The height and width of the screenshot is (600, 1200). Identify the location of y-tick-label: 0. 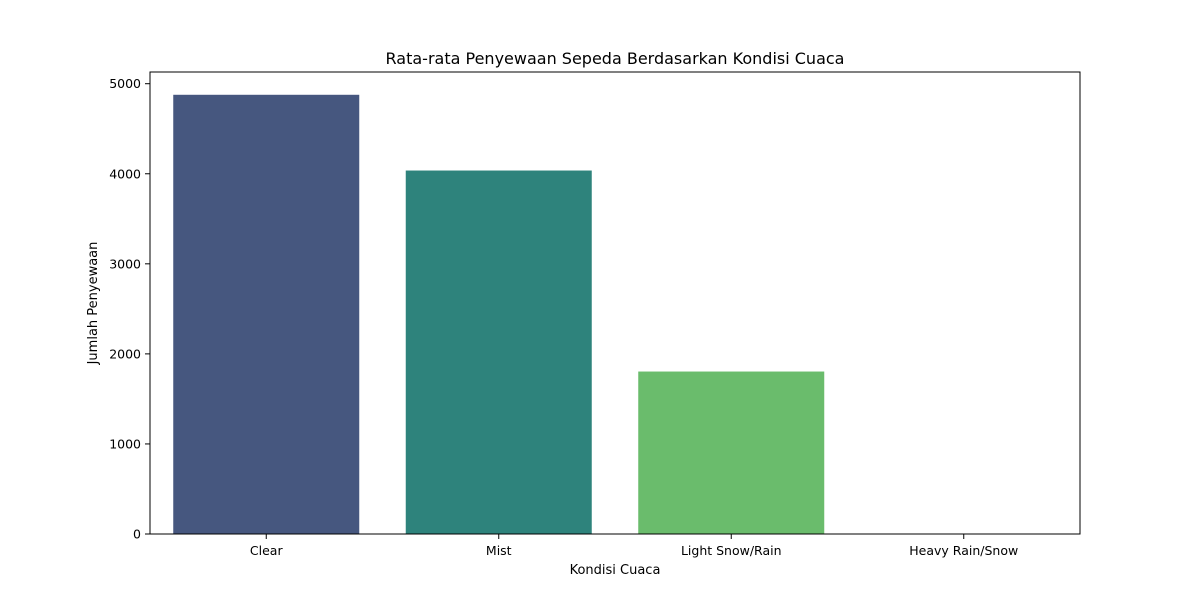
(137, 534).